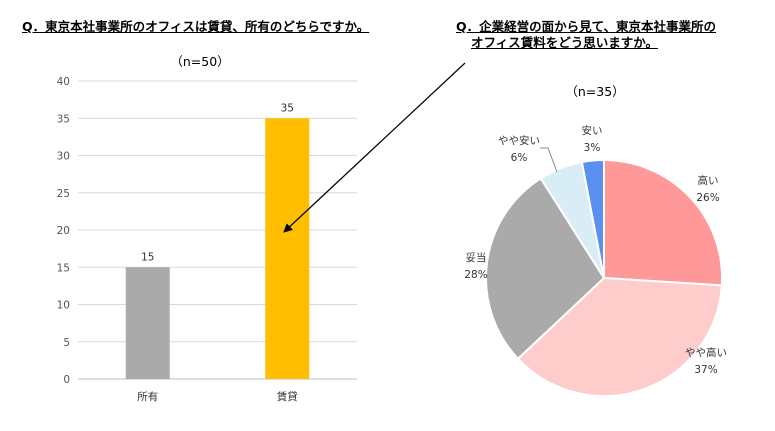 This screenshot has width=775, height=431. Describe the element at coordinates (705, 370) in the screenshot. I see `pie-slice-percent: 37%` at that location.